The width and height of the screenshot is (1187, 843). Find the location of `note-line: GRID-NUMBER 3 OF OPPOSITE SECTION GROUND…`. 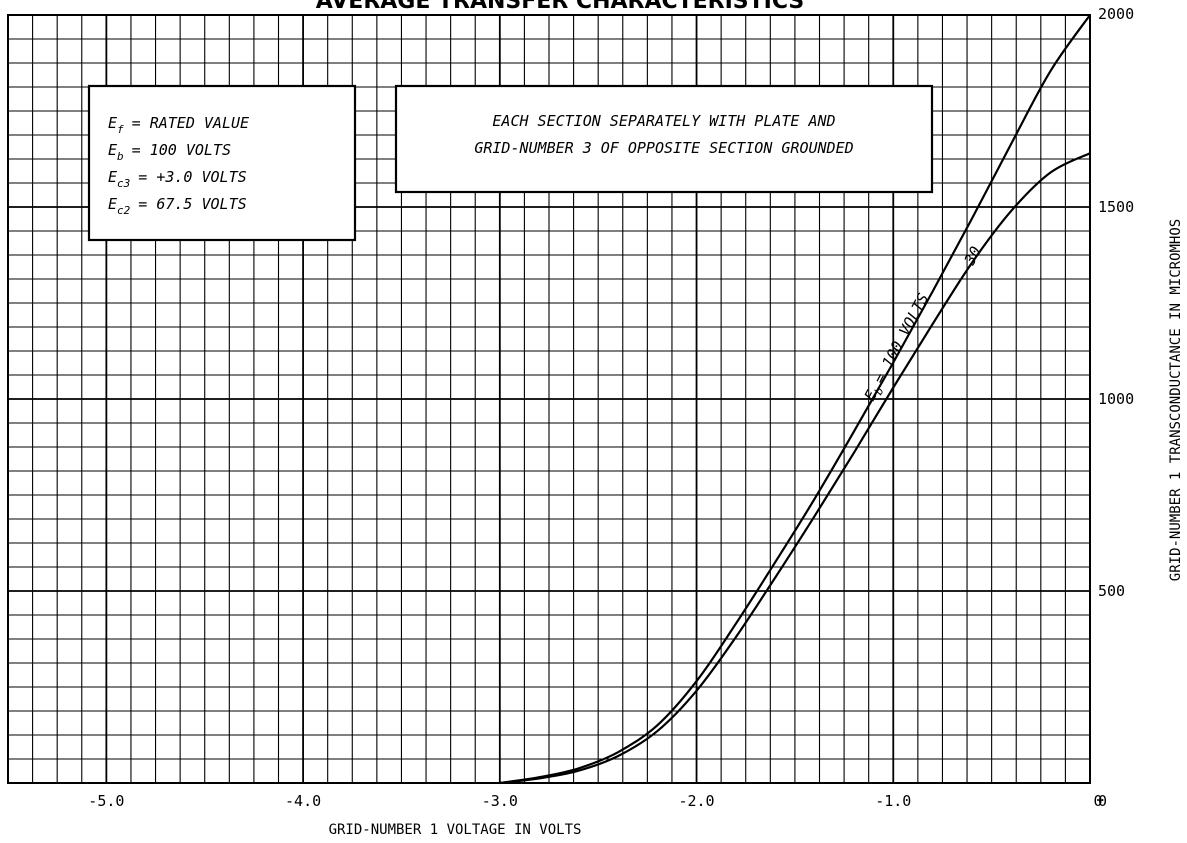

note-line: GRID-NUMBER 3 OF OPPOSITE SECTION GROUND… is located at coordinates (663, 148).